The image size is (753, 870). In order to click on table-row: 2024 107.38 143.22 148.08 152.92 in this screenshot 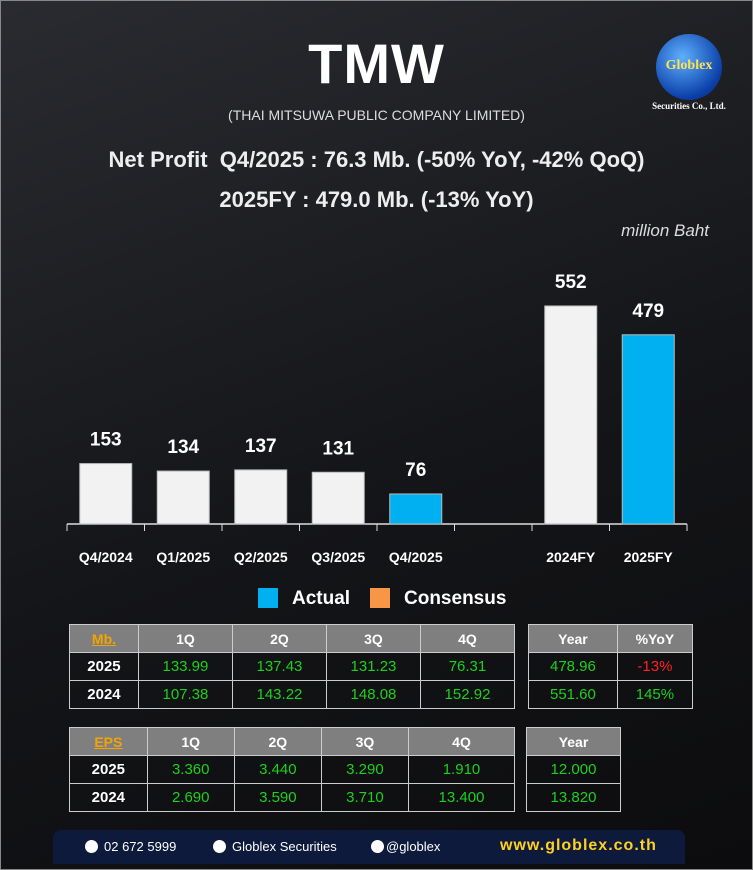, I will do `click(292, 694)`.